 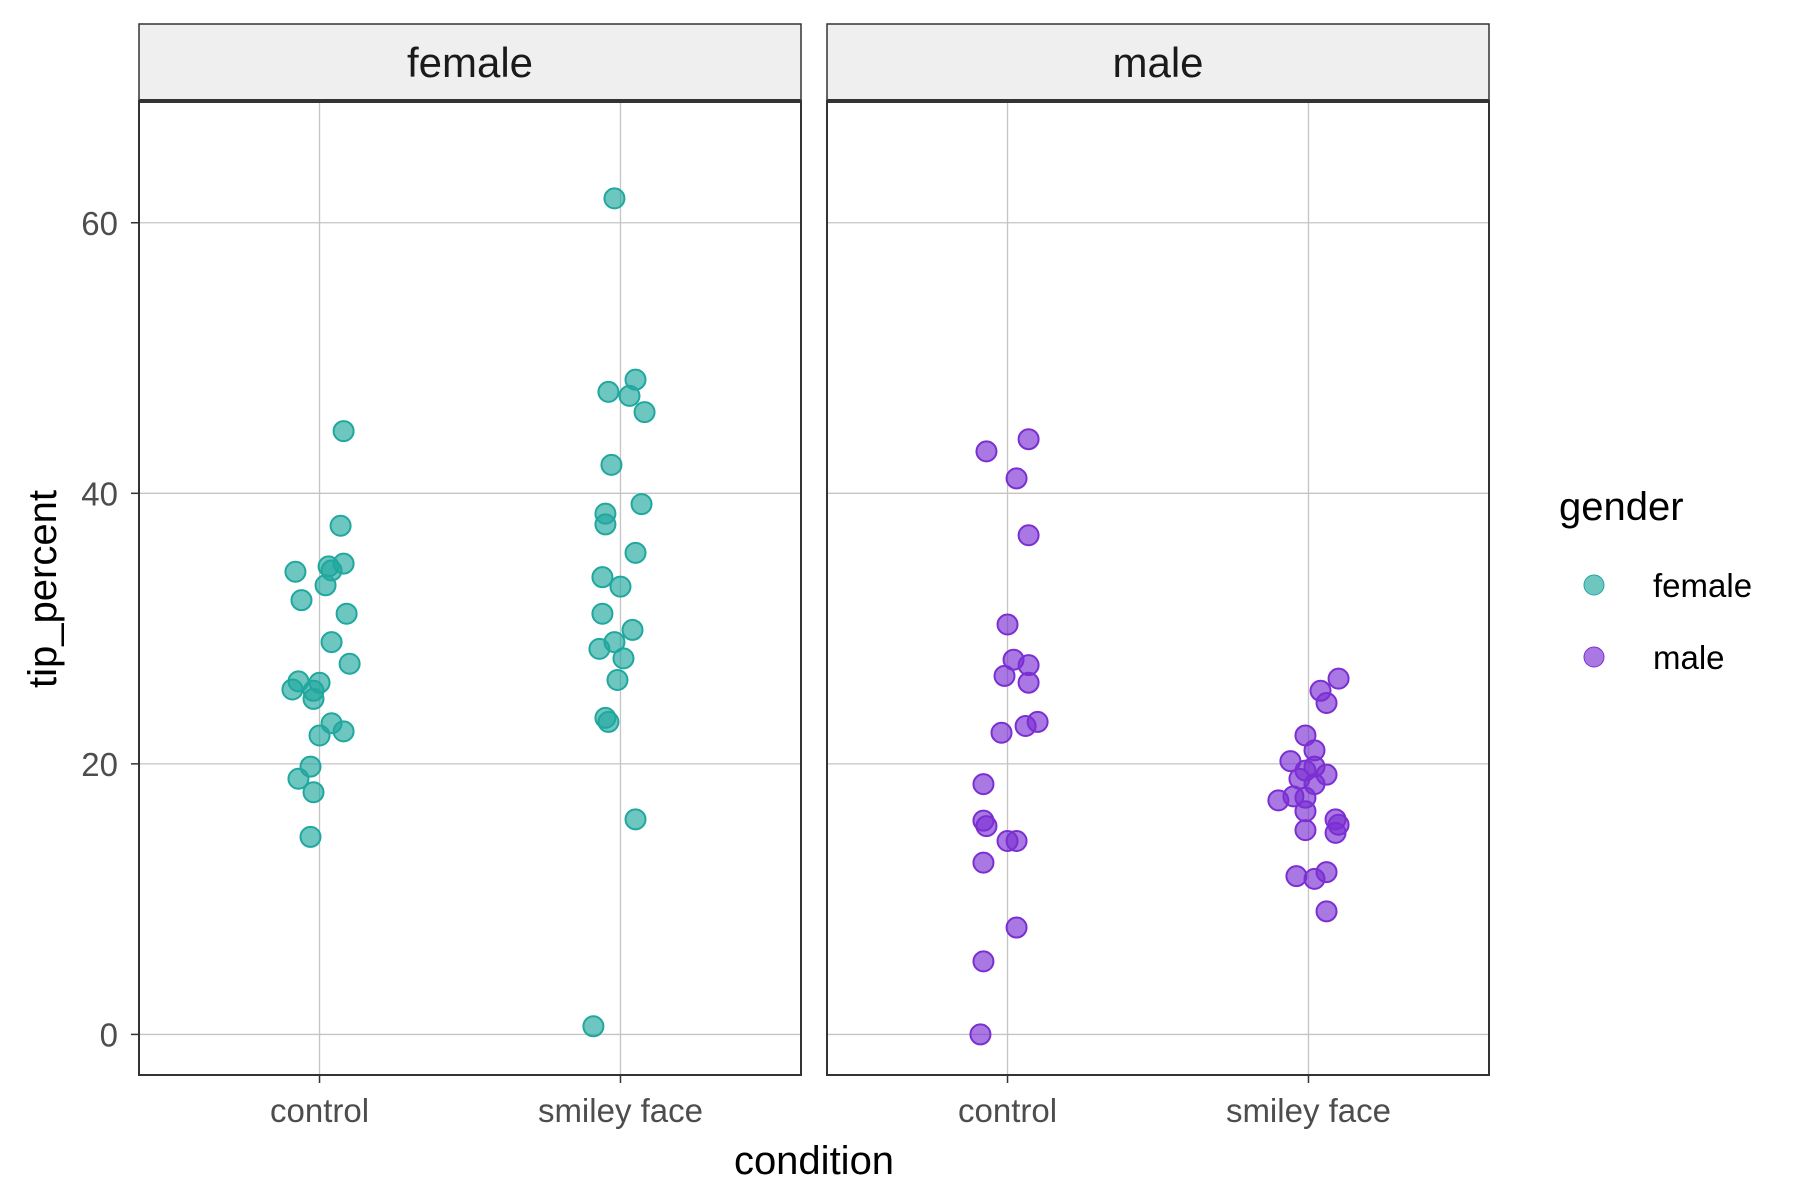 I want to click on legend-label-male: male, so click(x=1689, y=657).